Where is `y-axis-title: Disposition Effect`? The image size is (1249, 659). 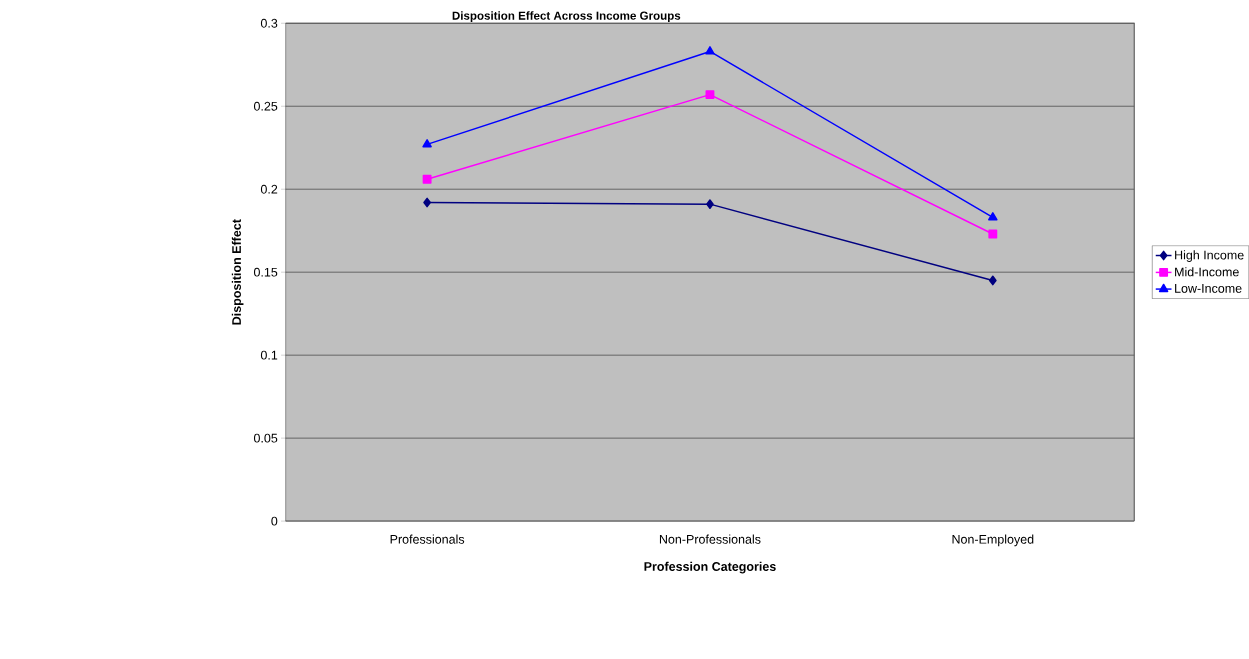 y-axis-title: Disposition Effect is located at coordinates (237, 272).